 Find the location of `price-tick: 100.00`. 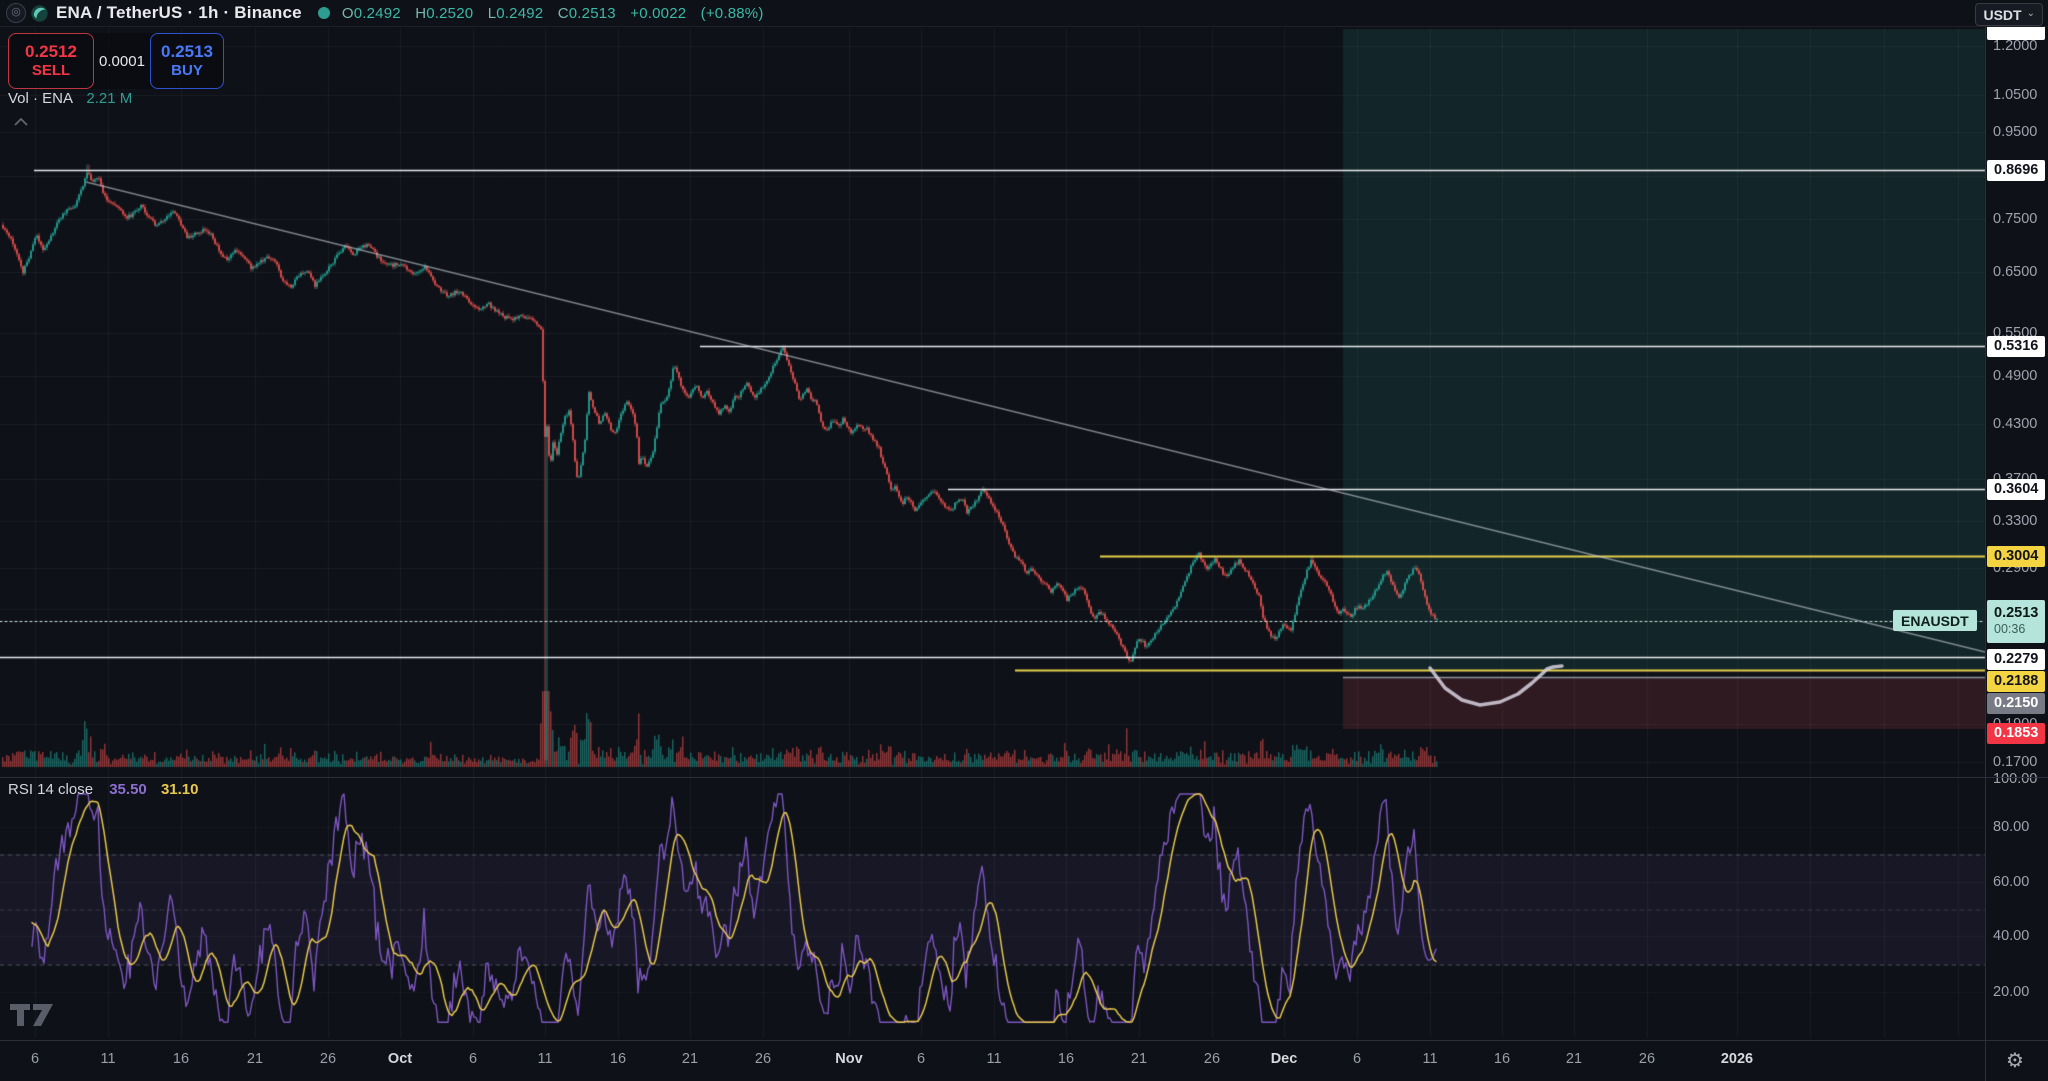

price-tick: 100.00 is located at coordinates (2015, 779).